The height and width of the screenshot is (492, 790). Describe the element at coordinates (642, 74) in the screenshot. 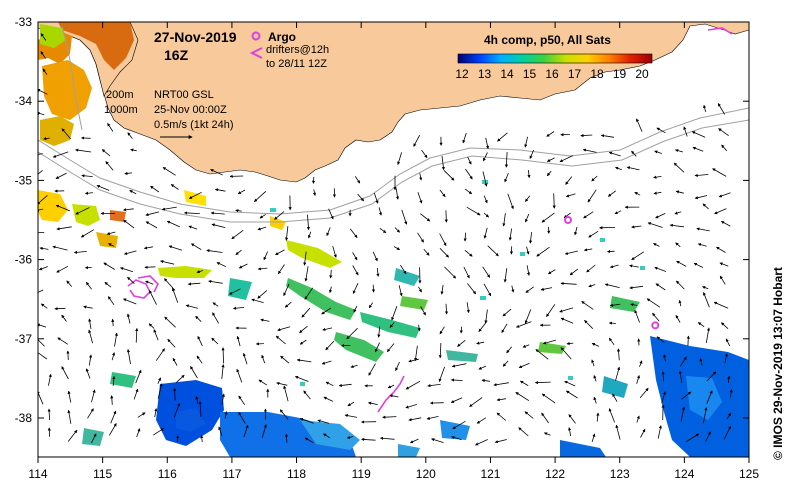

I see `colorbar-tick-label: 20` at that location.